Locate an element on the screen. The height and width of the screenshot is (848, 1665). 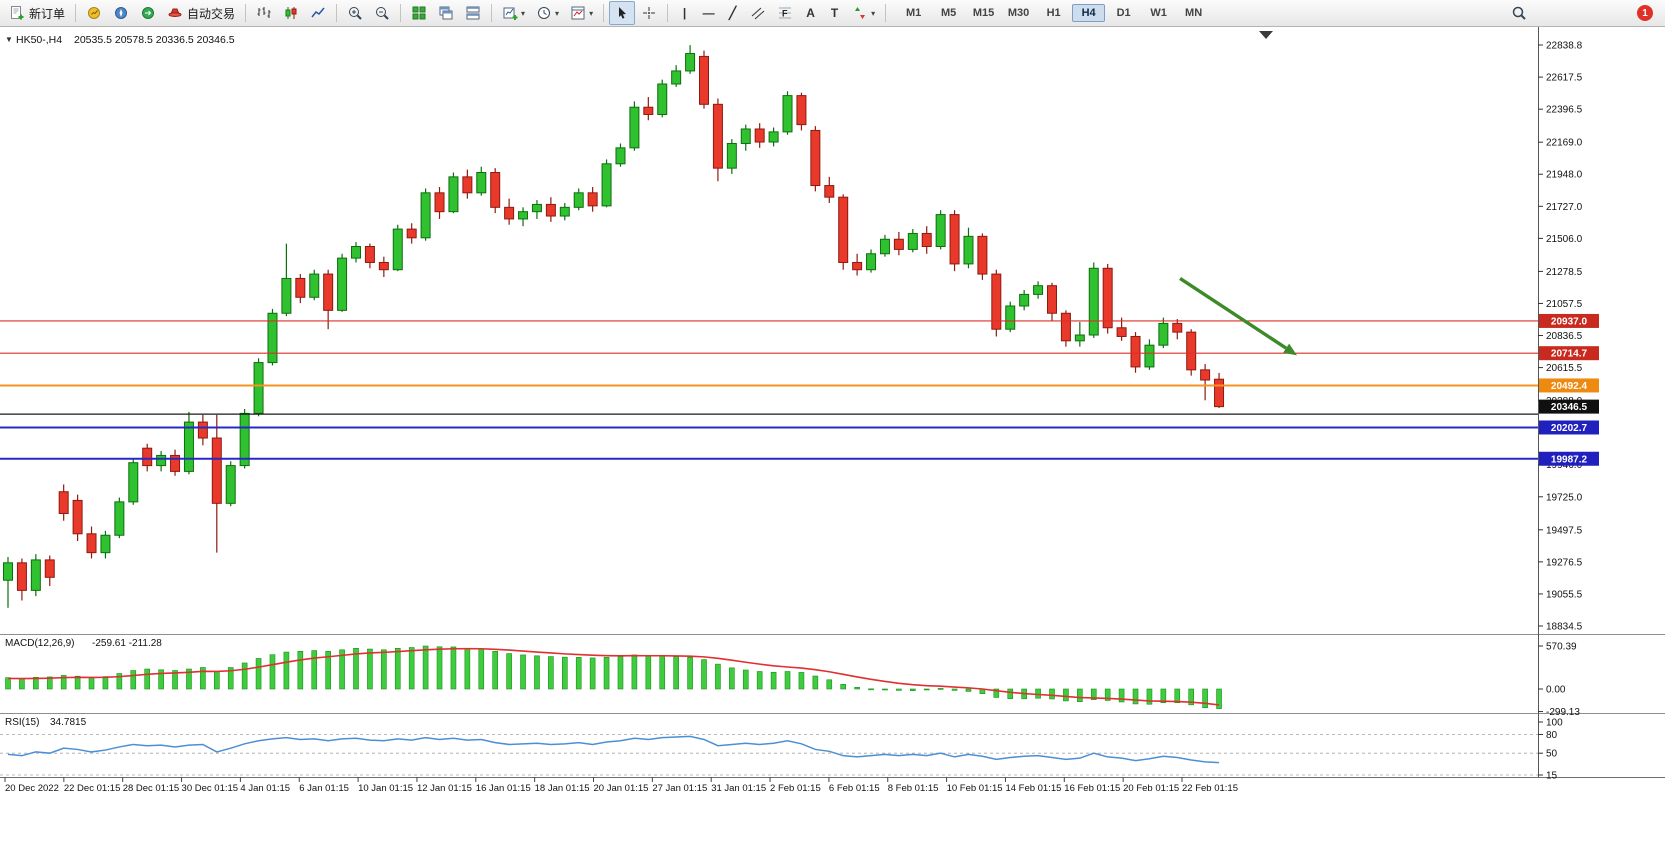
navigator-button is located at coordinates (121, 13).